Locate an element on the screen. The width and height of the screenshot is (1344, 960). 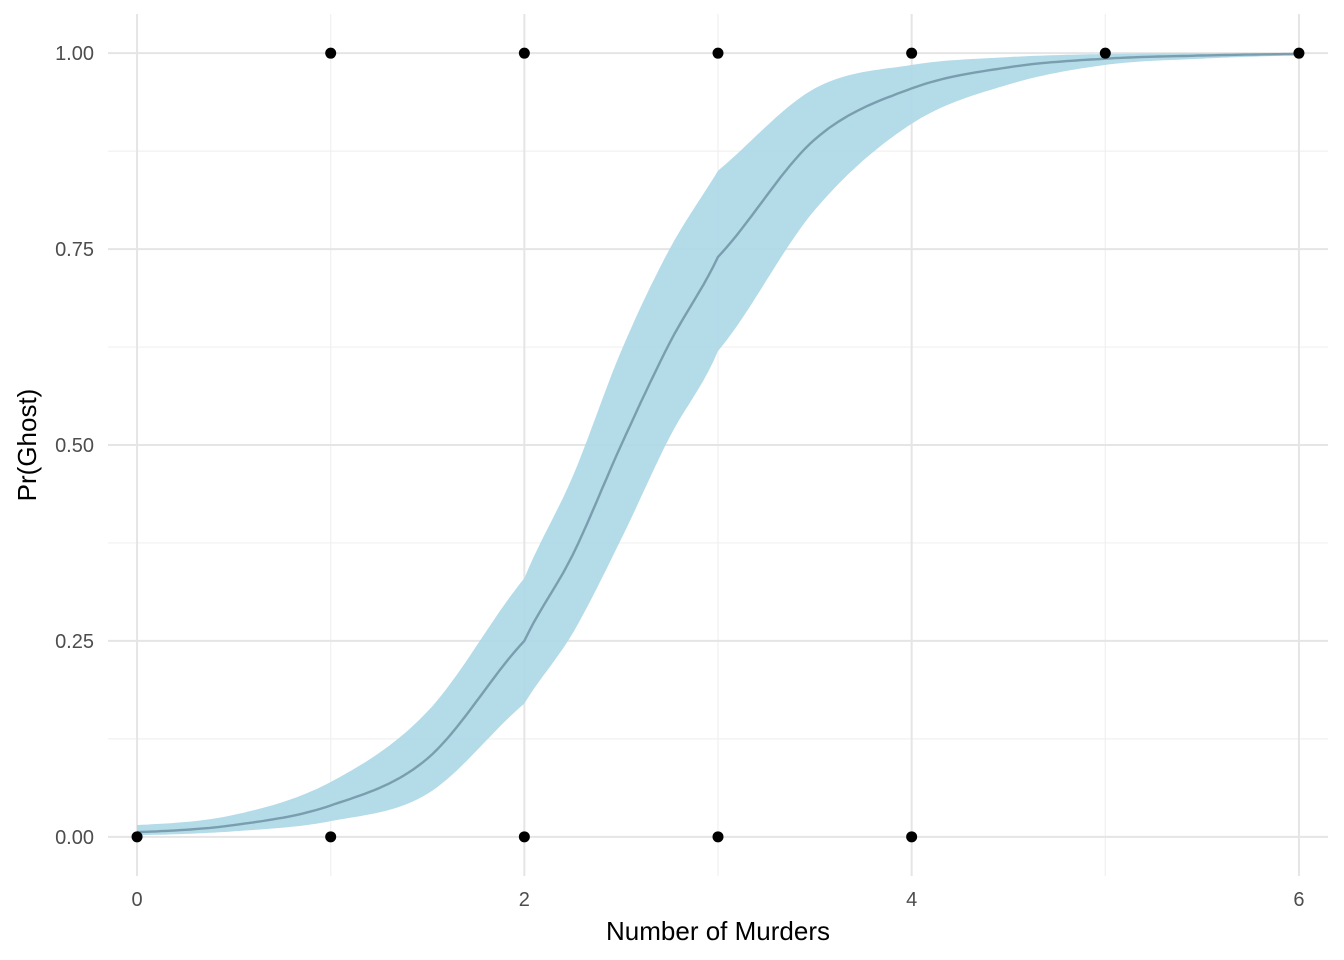
x-tick-label: 0 is located at coordinates (136, 900).